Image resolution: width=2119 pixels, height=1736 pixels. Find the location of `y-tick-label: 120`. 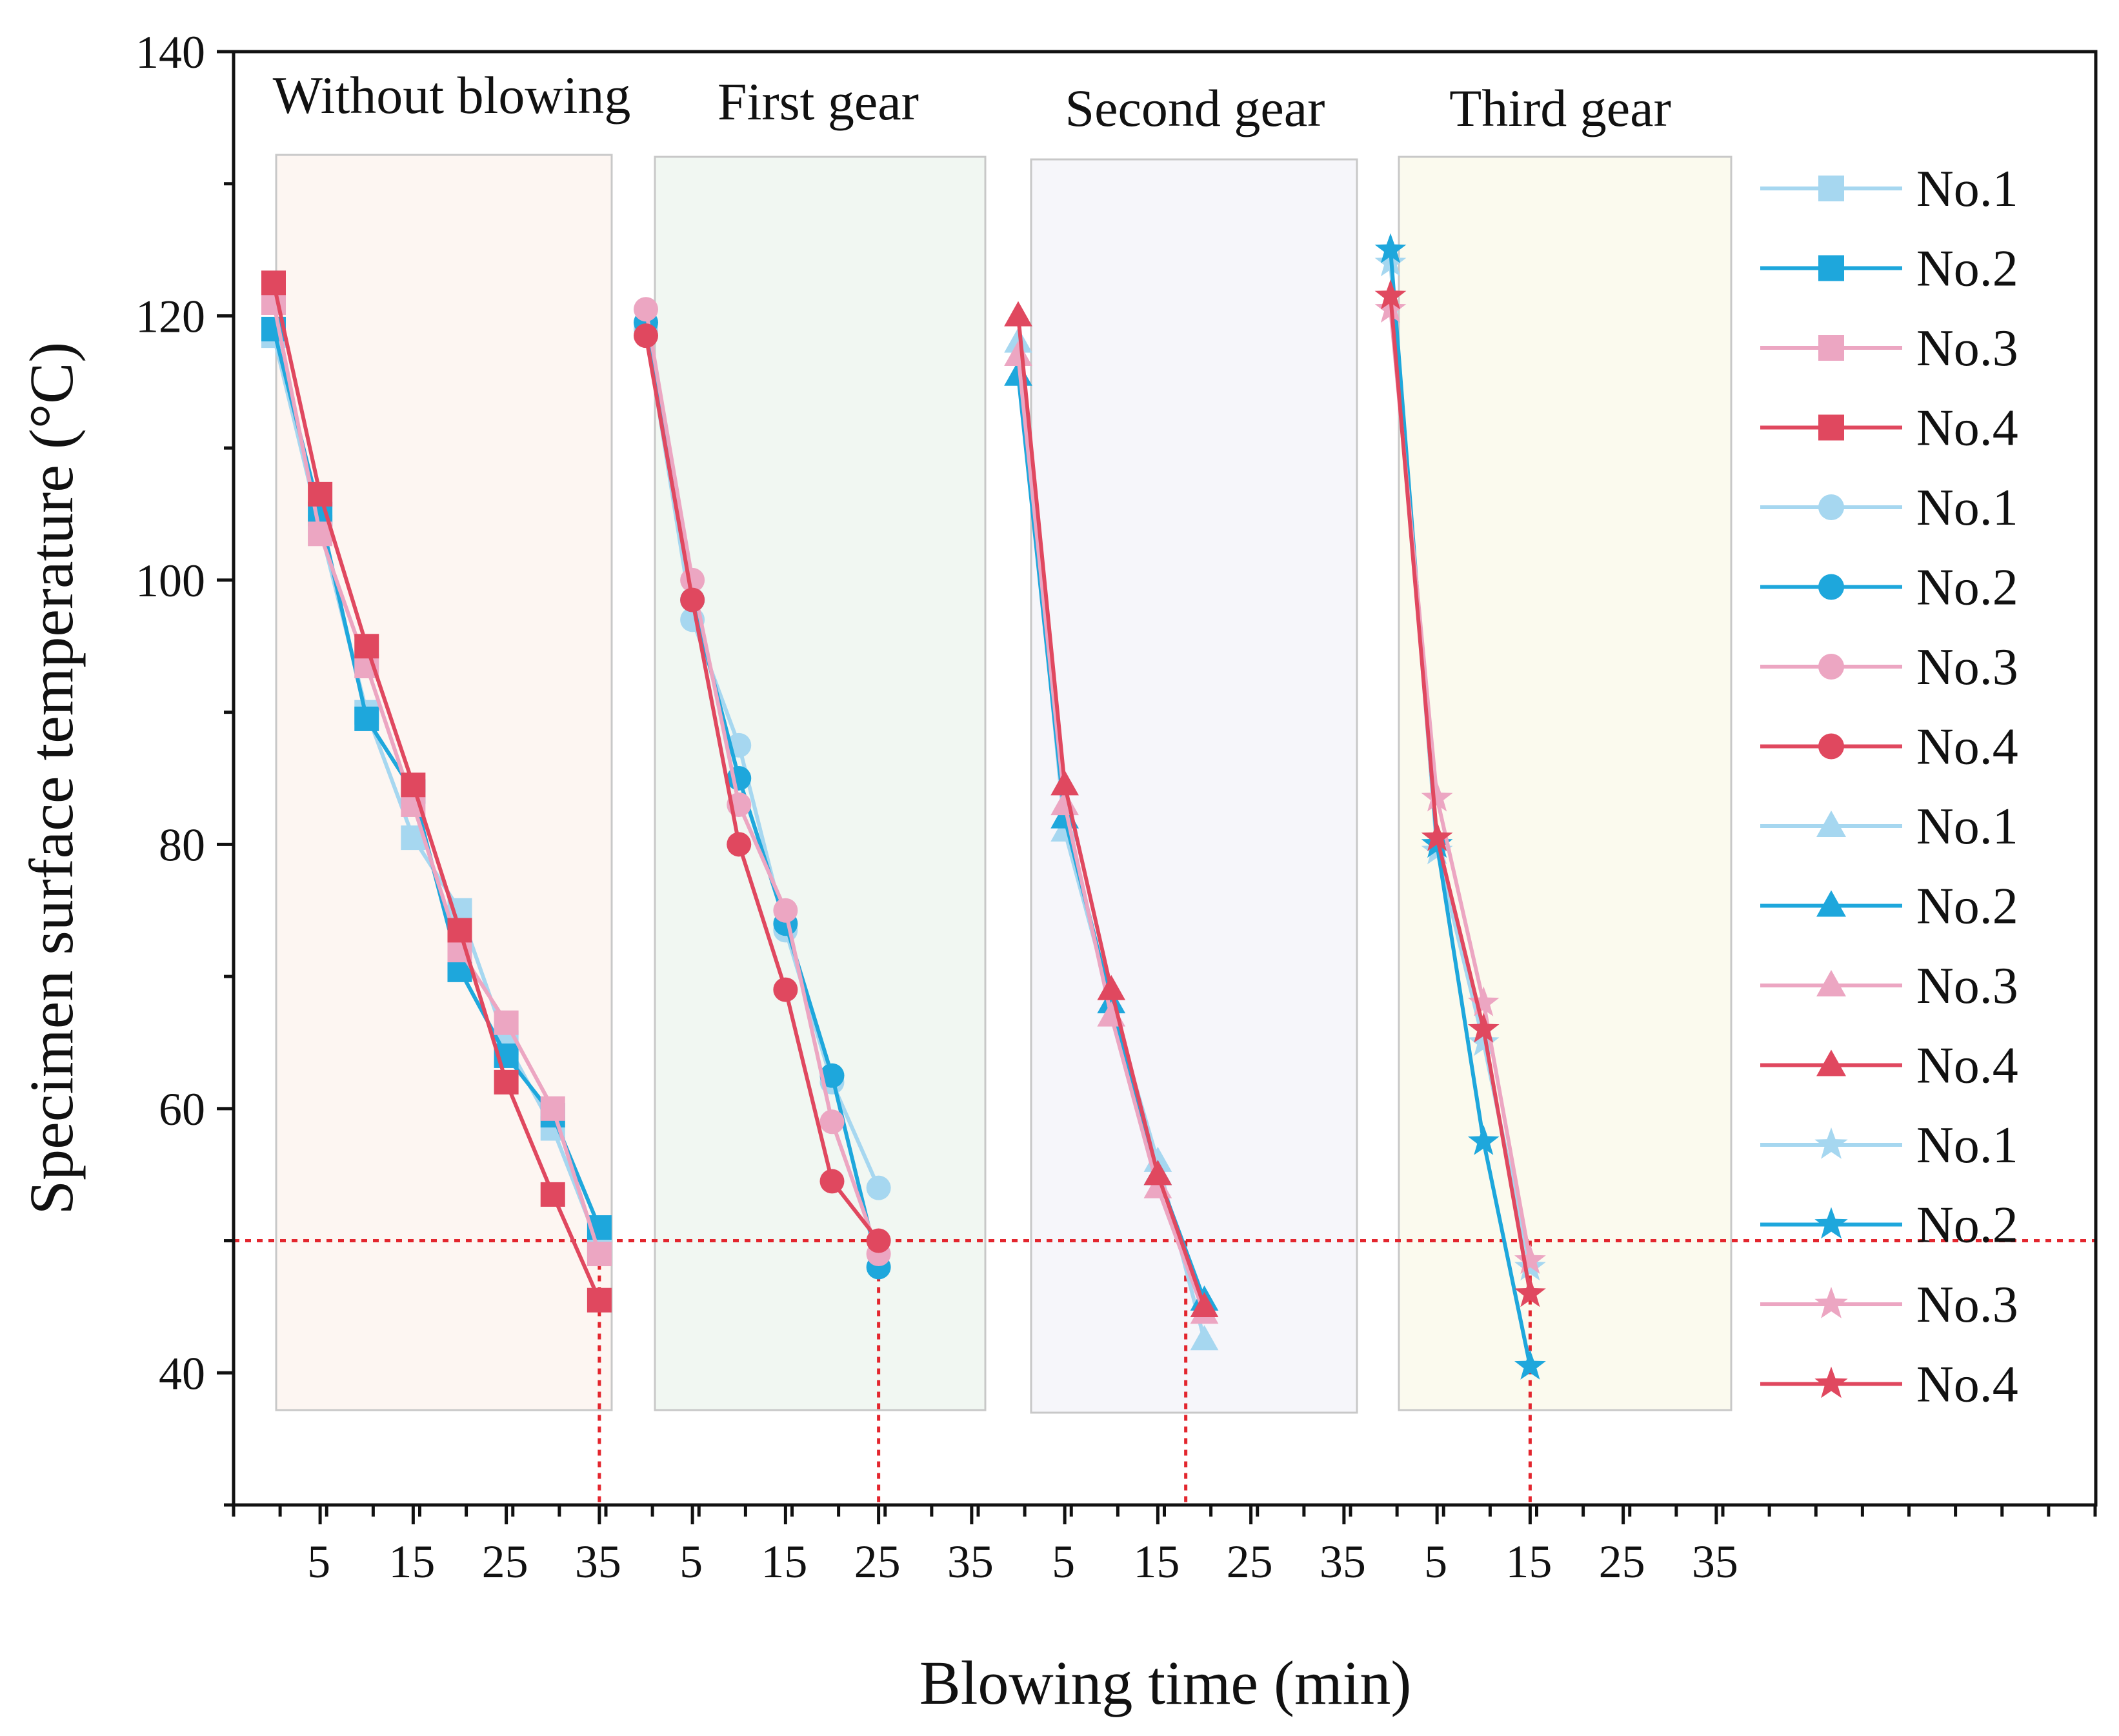

y-tick-label: 120 is located at coordinates (170, 316).